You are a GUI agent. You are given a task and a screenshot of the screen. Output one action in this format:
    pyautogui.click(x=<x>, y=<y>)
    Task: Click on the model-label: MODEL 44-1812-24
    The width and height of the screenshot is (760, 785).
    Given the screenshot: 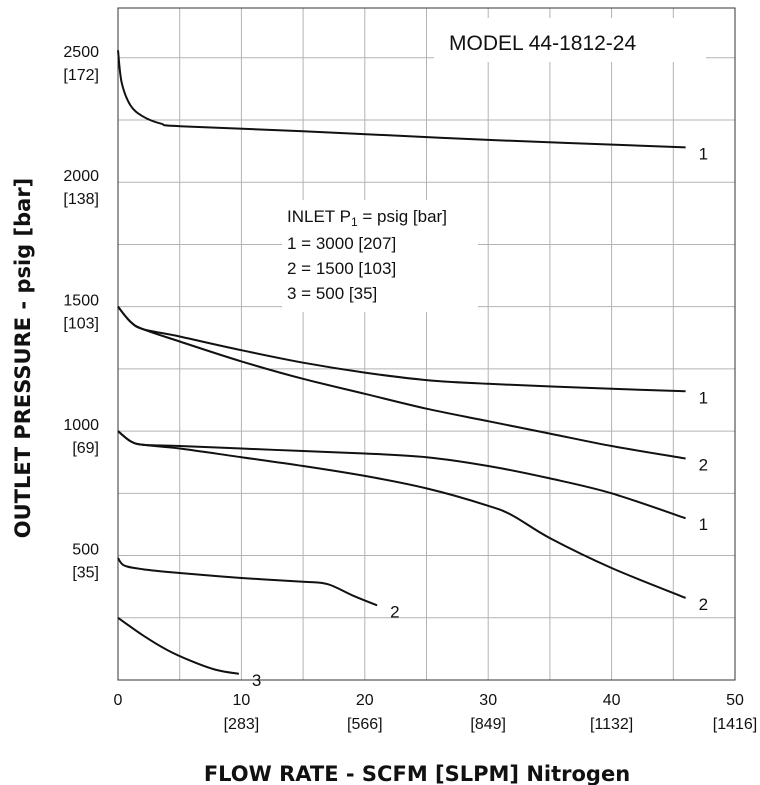 What is the action you would take?
    pyautogui.click(x=542, y=43)
    